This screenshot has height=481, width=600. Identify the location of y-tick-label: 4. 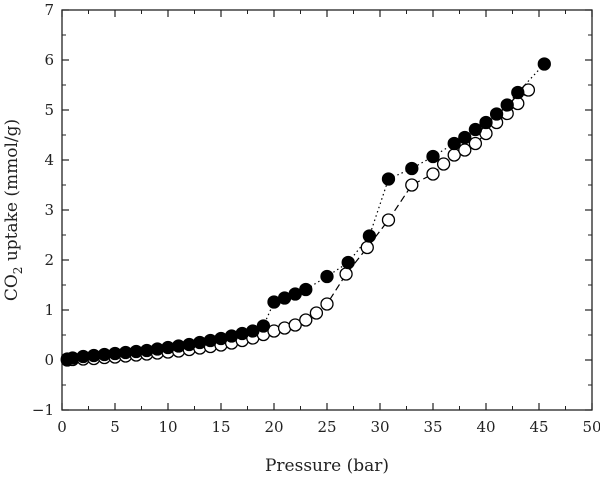
(49, 160).